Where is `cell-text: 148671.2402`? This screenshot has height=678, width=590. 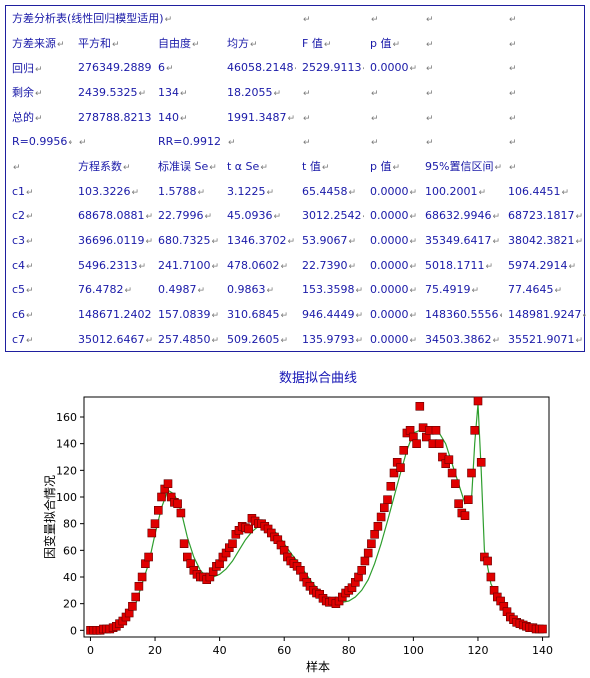
cell-text: 148671.2402 is located at coordinates (115, 315).